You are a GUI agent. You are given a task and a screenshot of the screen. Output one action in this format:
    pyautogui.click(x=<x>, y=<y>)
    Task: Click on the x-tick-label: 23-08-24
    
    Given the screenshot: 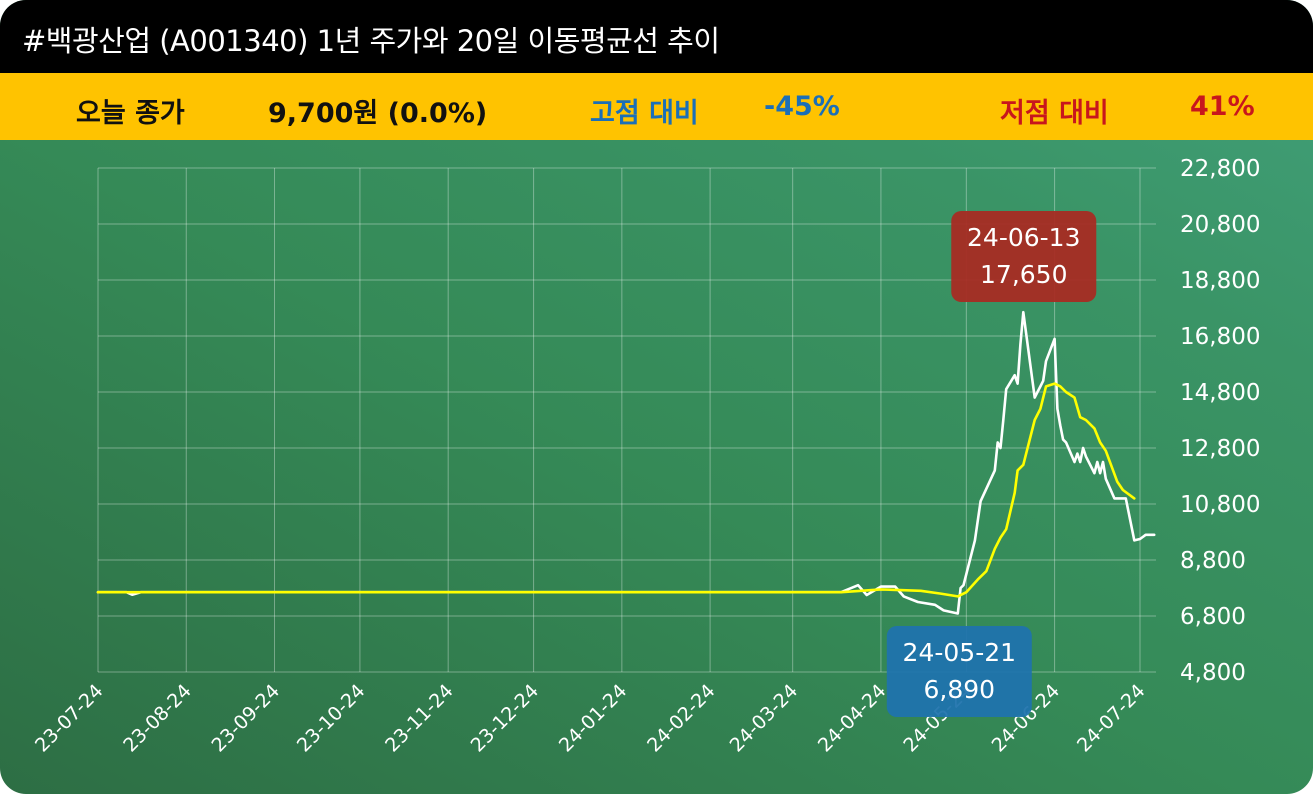 What is the action you would take?
    pyautogui.click(x=157, y=718)
    